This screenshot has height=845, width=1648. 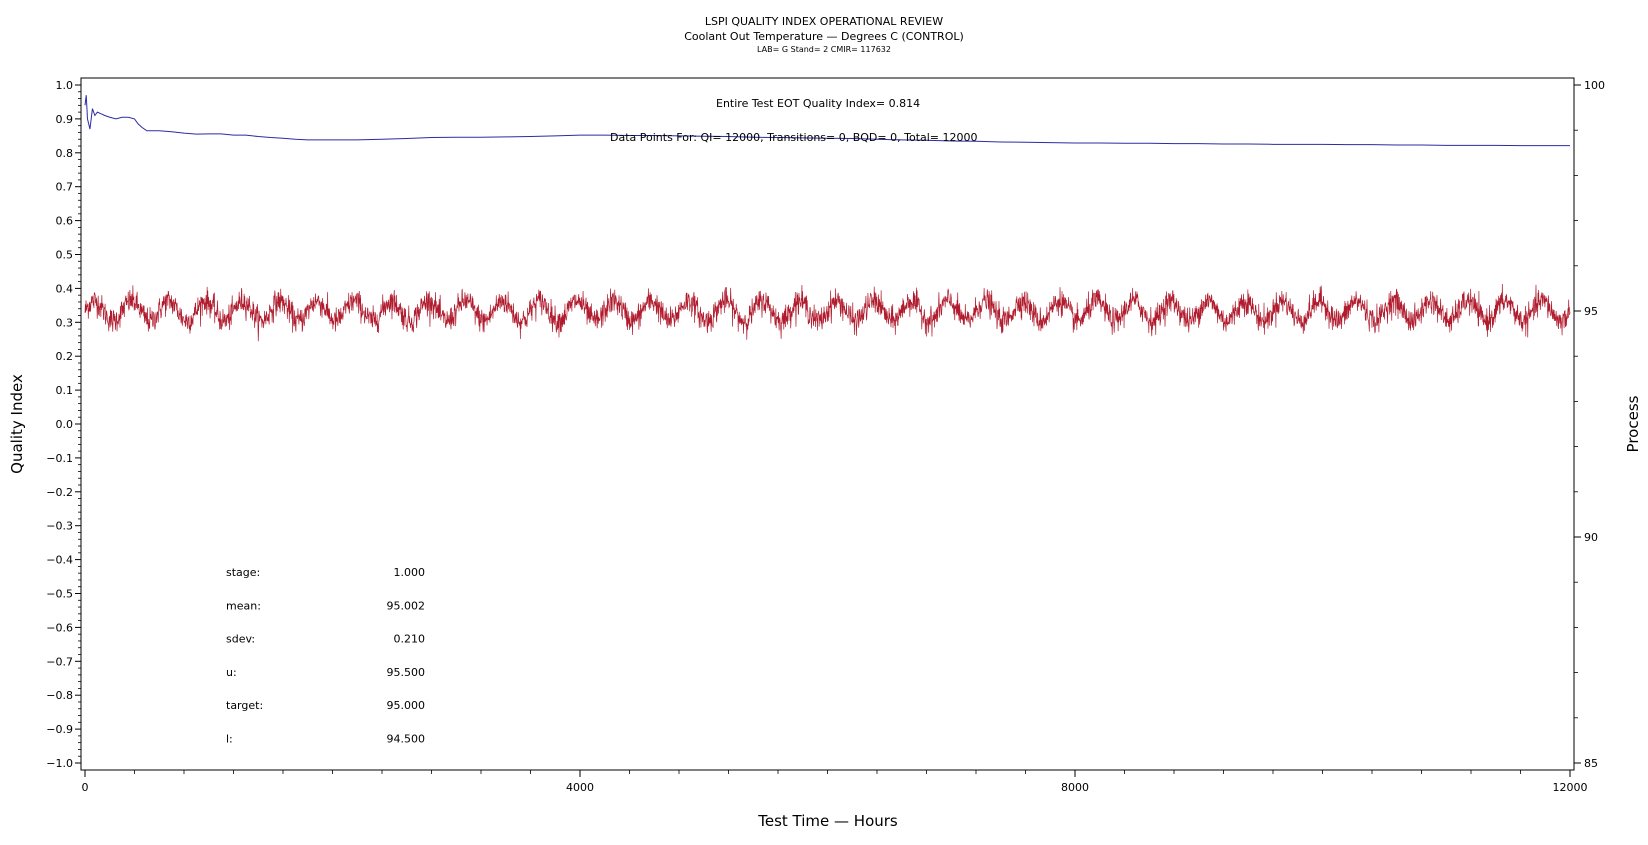 I want to click on x-tick-label: 4000, so click(x=580, y=787).